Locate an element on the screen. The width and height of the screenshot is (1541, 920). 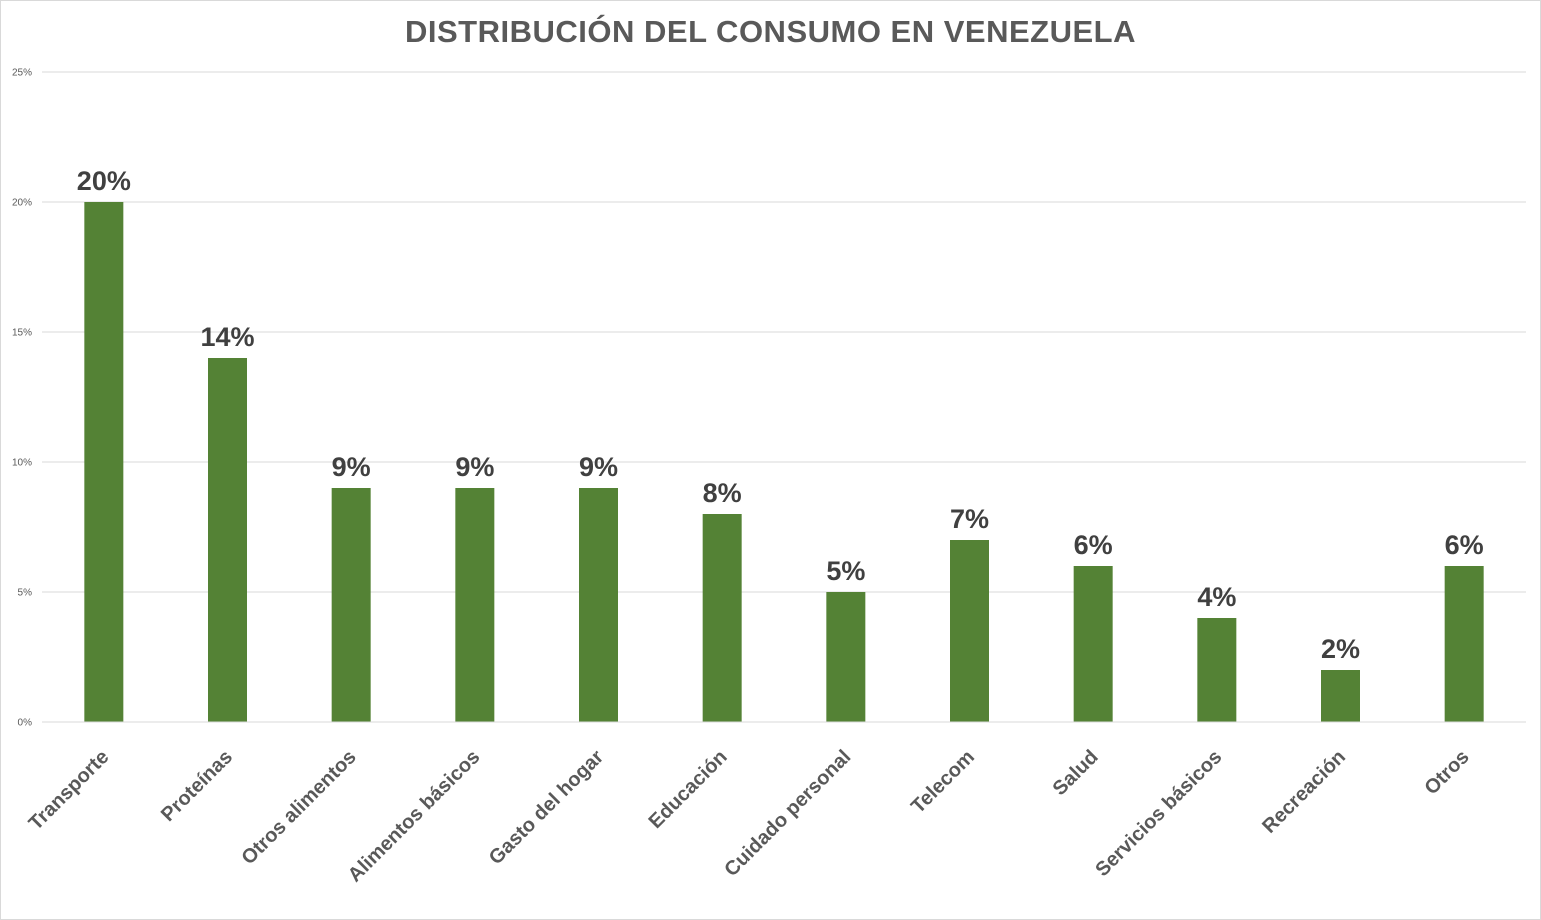
category-label: Servicios básicos is located at coordinates (1158, 813).